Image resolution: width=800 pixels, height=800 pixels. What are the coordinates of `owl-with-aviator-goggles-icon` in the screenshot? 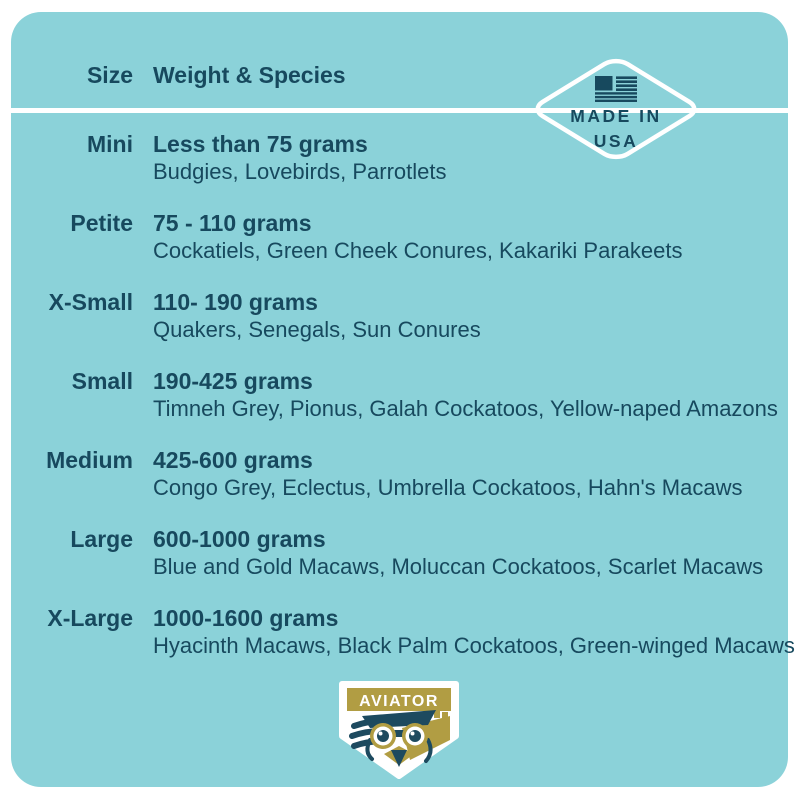 It's located at (399, 738).